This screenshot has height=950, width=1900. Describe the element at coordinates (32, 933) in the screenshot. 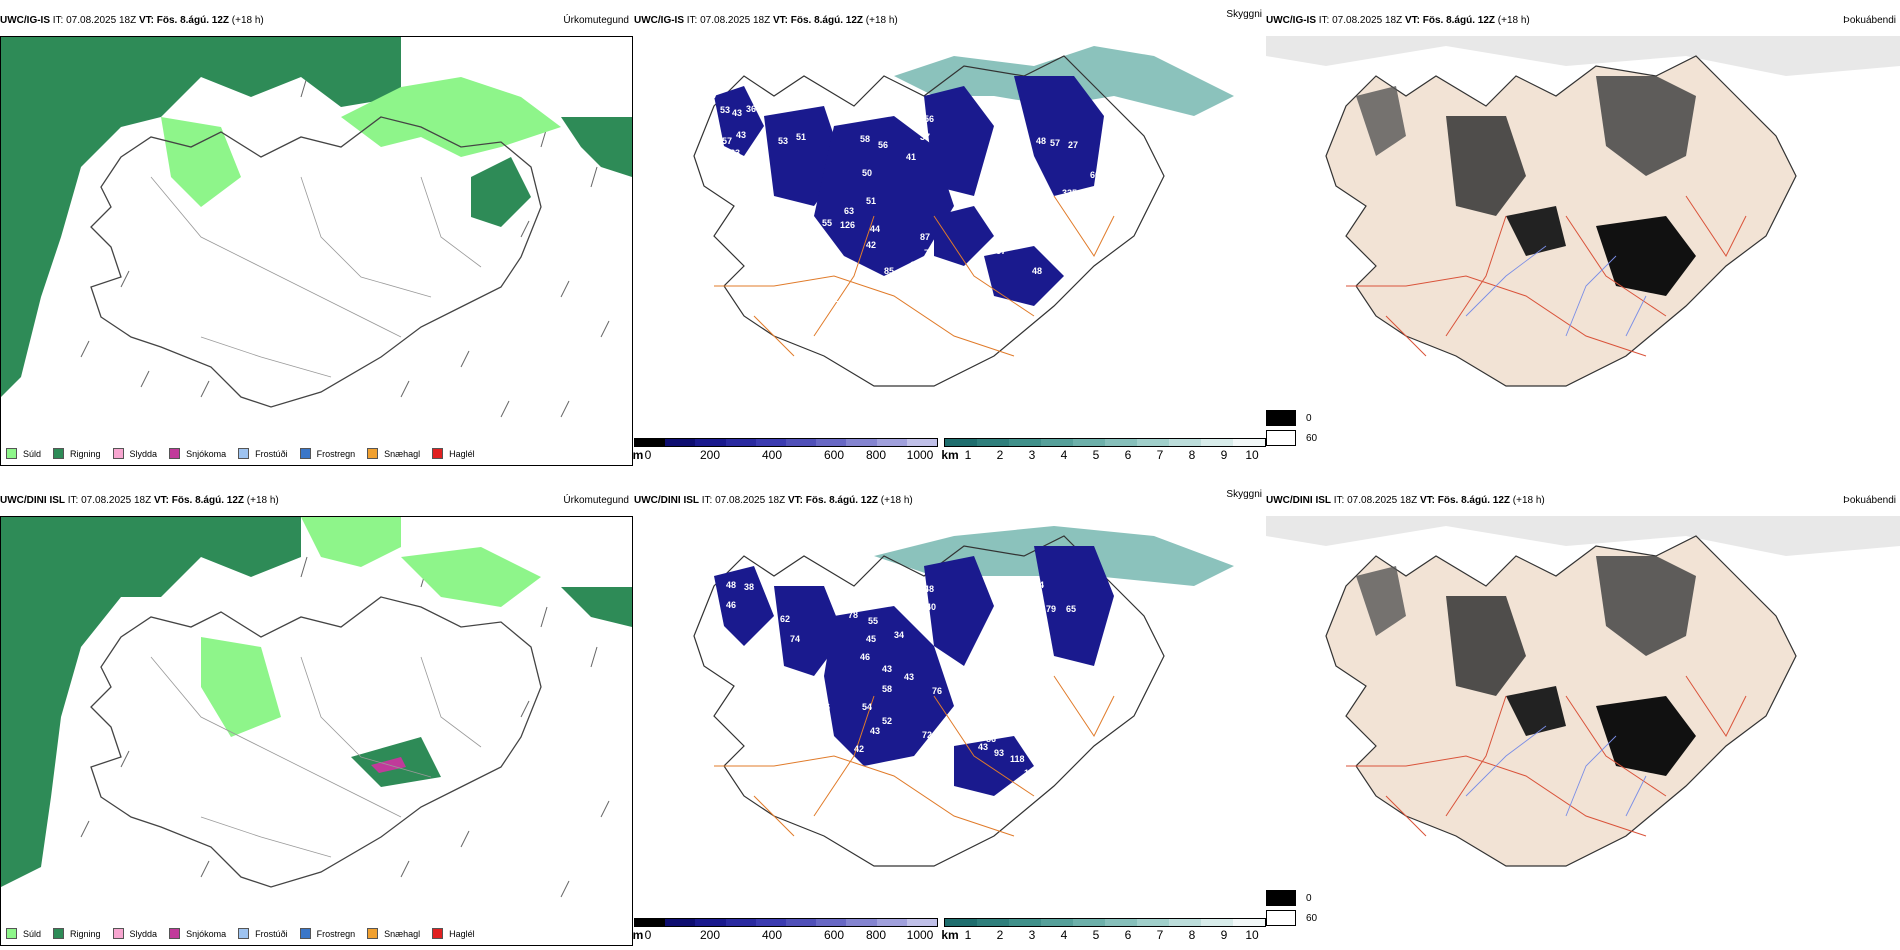

I see `legend-label: Súld` at that location.